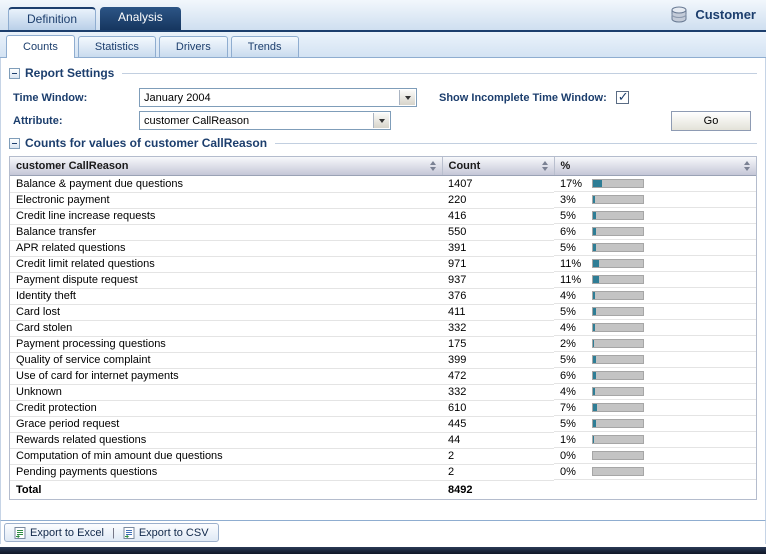 This screenshot has height=554, width=766. I want to click on footer-bar: Export to Excel | Export to CSV, so click(383, 532).